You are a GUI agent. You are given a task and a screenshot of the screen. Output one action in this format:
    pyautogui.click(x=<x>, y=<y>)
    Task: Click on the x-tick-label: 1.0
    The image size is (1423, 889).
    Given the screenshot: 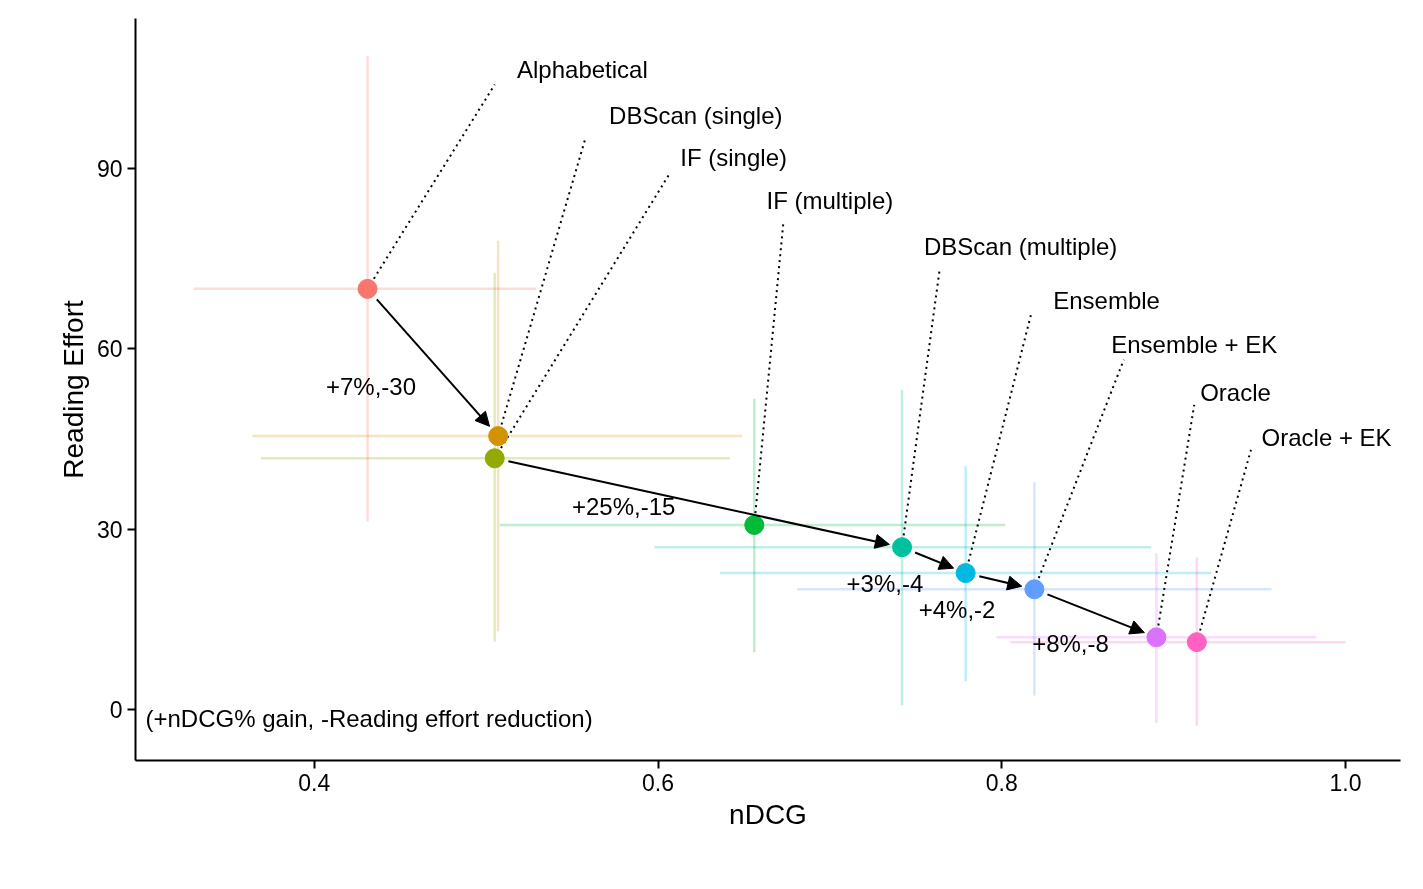 What is the action you would take?
    pyautogui.click(x=1345, y=782)
    